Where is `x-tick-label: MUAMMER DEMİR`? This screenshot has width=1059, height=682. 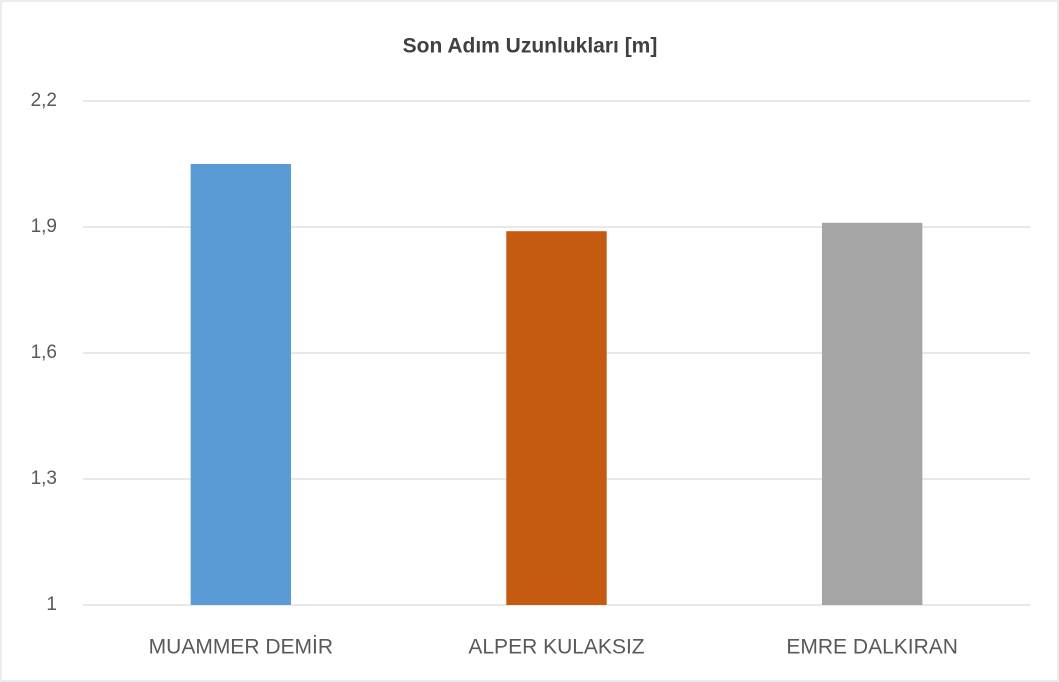
x-tick-label: MUAMMER DEMİR is located at coordinates (241, 647).